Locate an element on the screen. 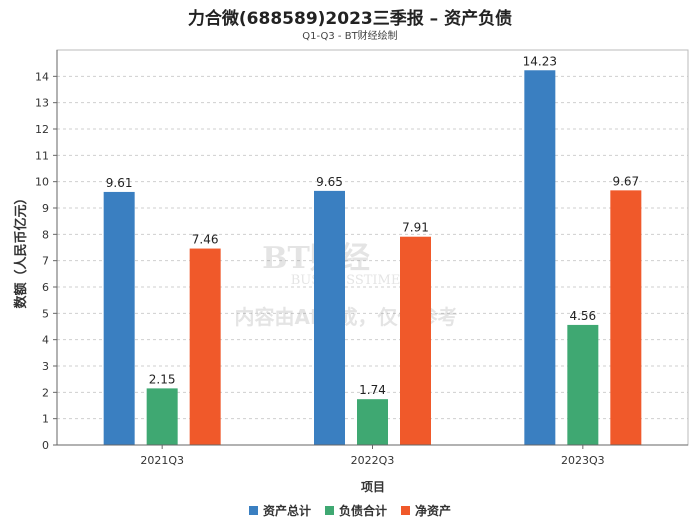  legend-label: 负债合计 is located at coordinates (362, 511).